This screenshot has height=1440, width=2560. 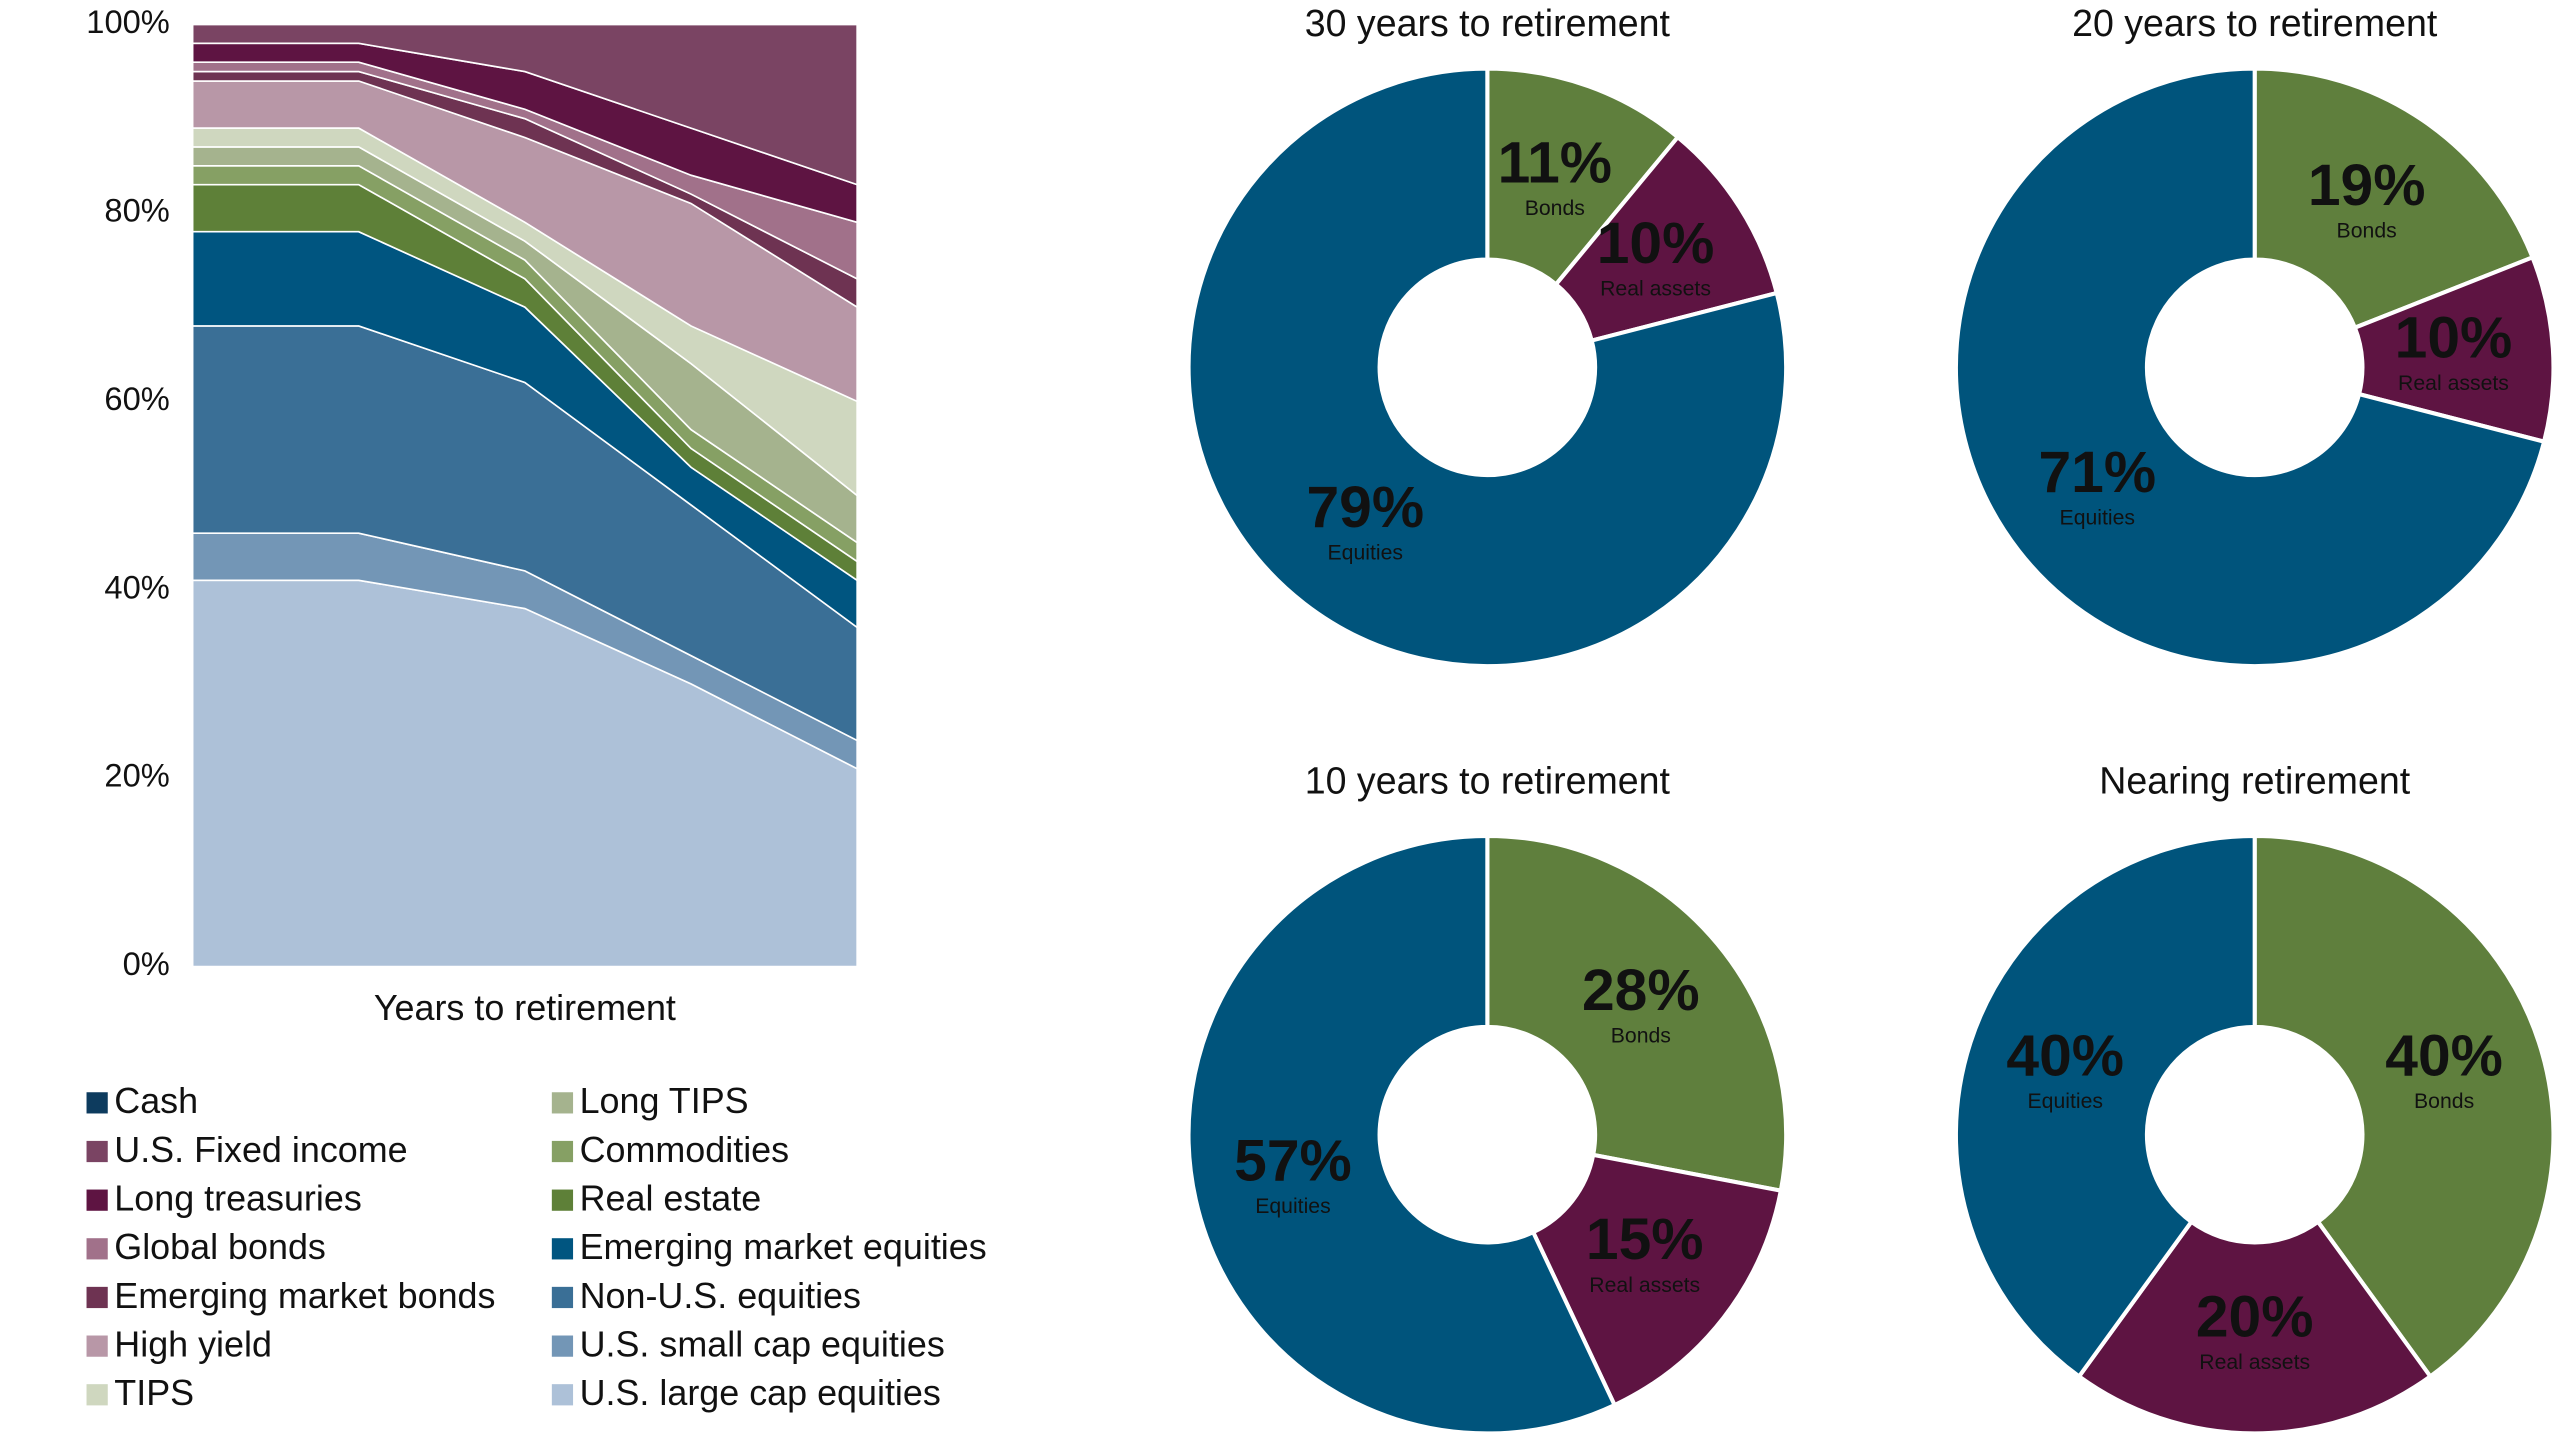 I want to click on donut-title: 20 years to retirement, so click(x=2255, y=23).